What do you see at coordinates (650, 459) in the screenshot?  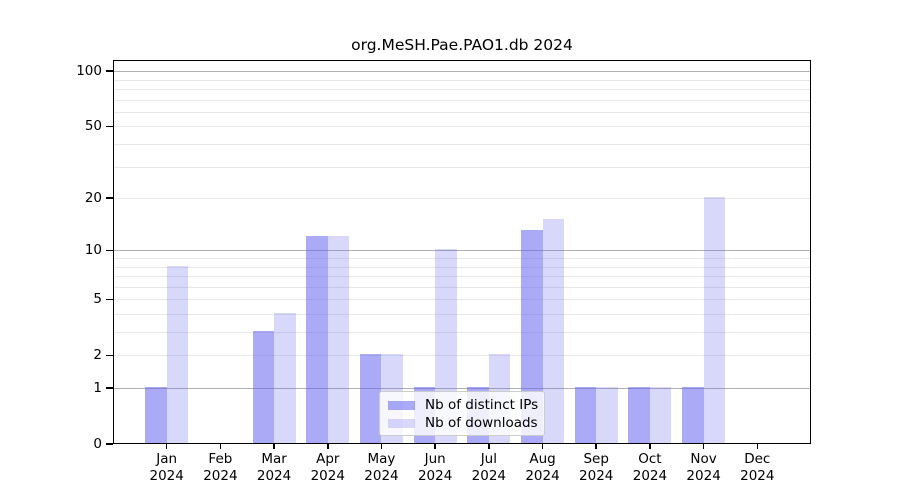 I see `x-tick-label-month: Oct` at bounding box center [650, 459].